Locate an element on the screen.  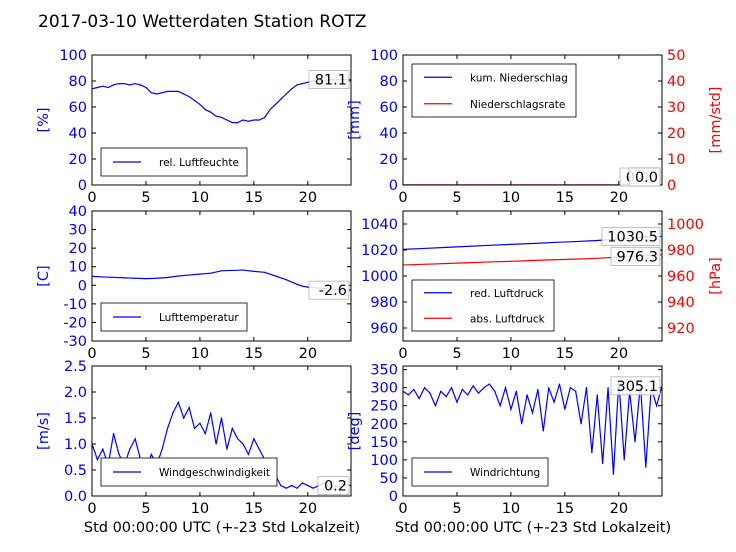
y-axis-label: [m/s] is located at coordinates (44, 431).